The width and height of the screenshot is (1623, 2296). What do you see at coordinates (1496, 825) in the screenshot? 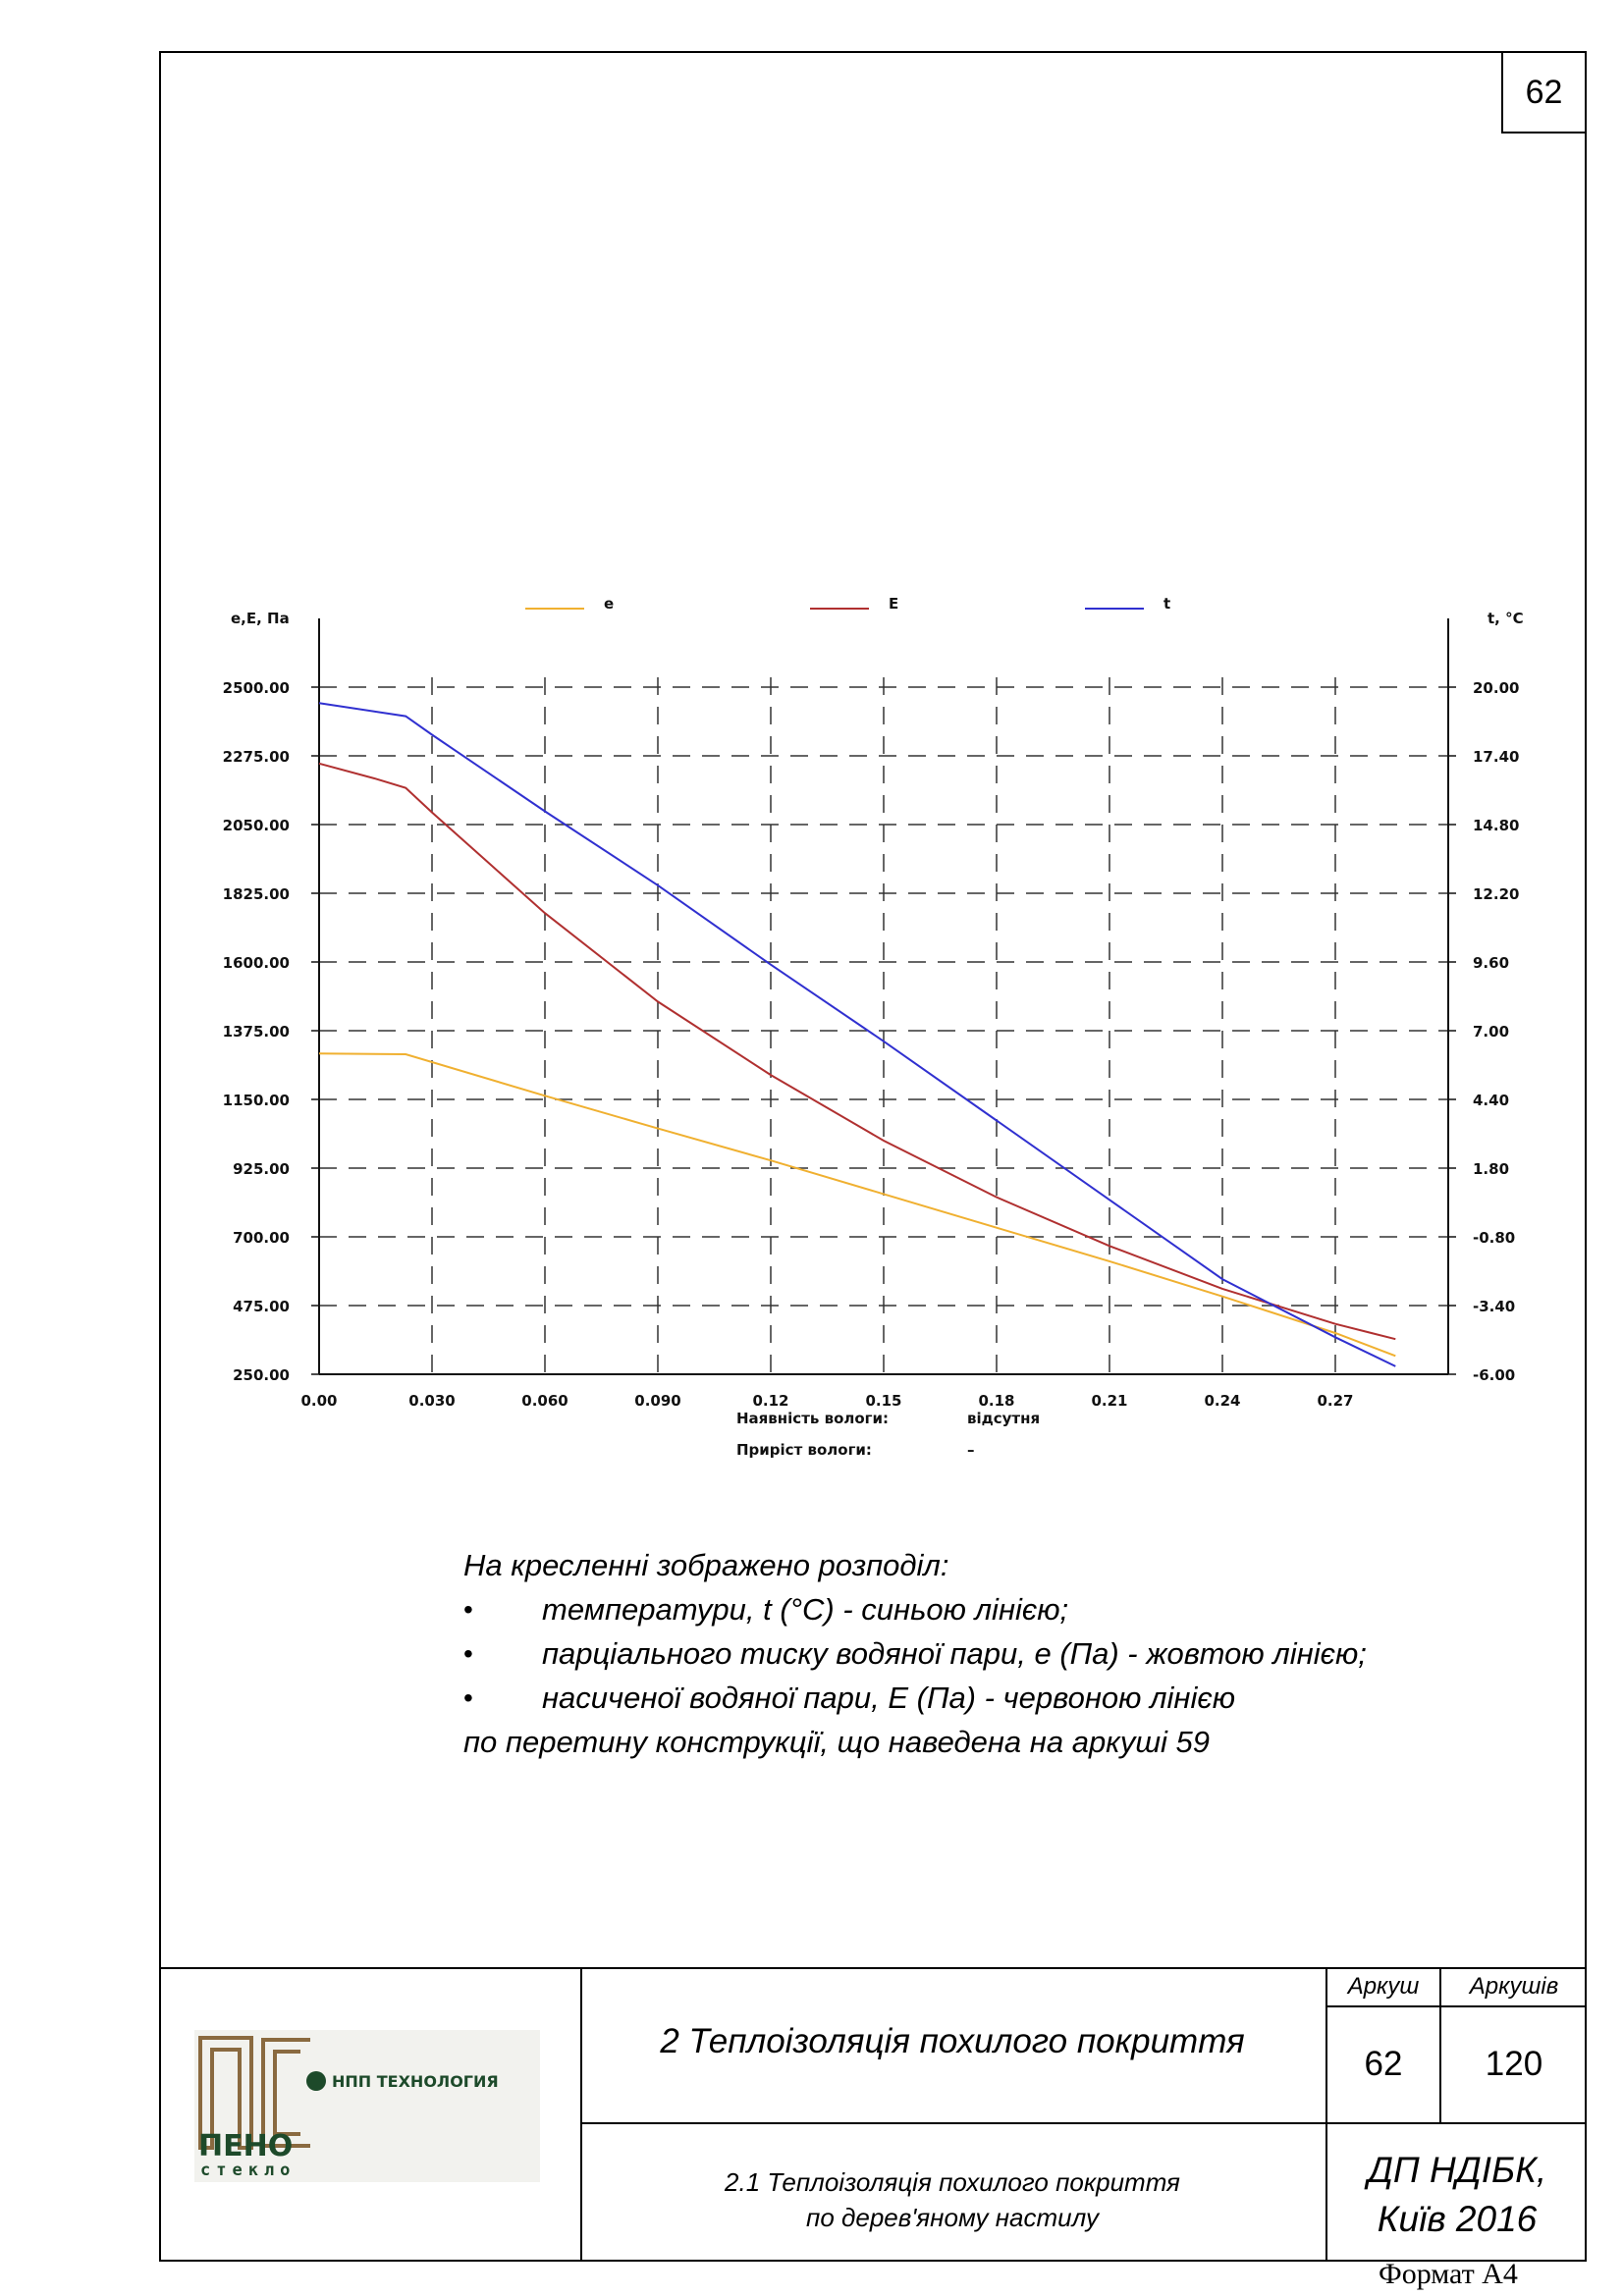
I see `y-right-tick-label: 14.80` at bounding box center [1496, 825].